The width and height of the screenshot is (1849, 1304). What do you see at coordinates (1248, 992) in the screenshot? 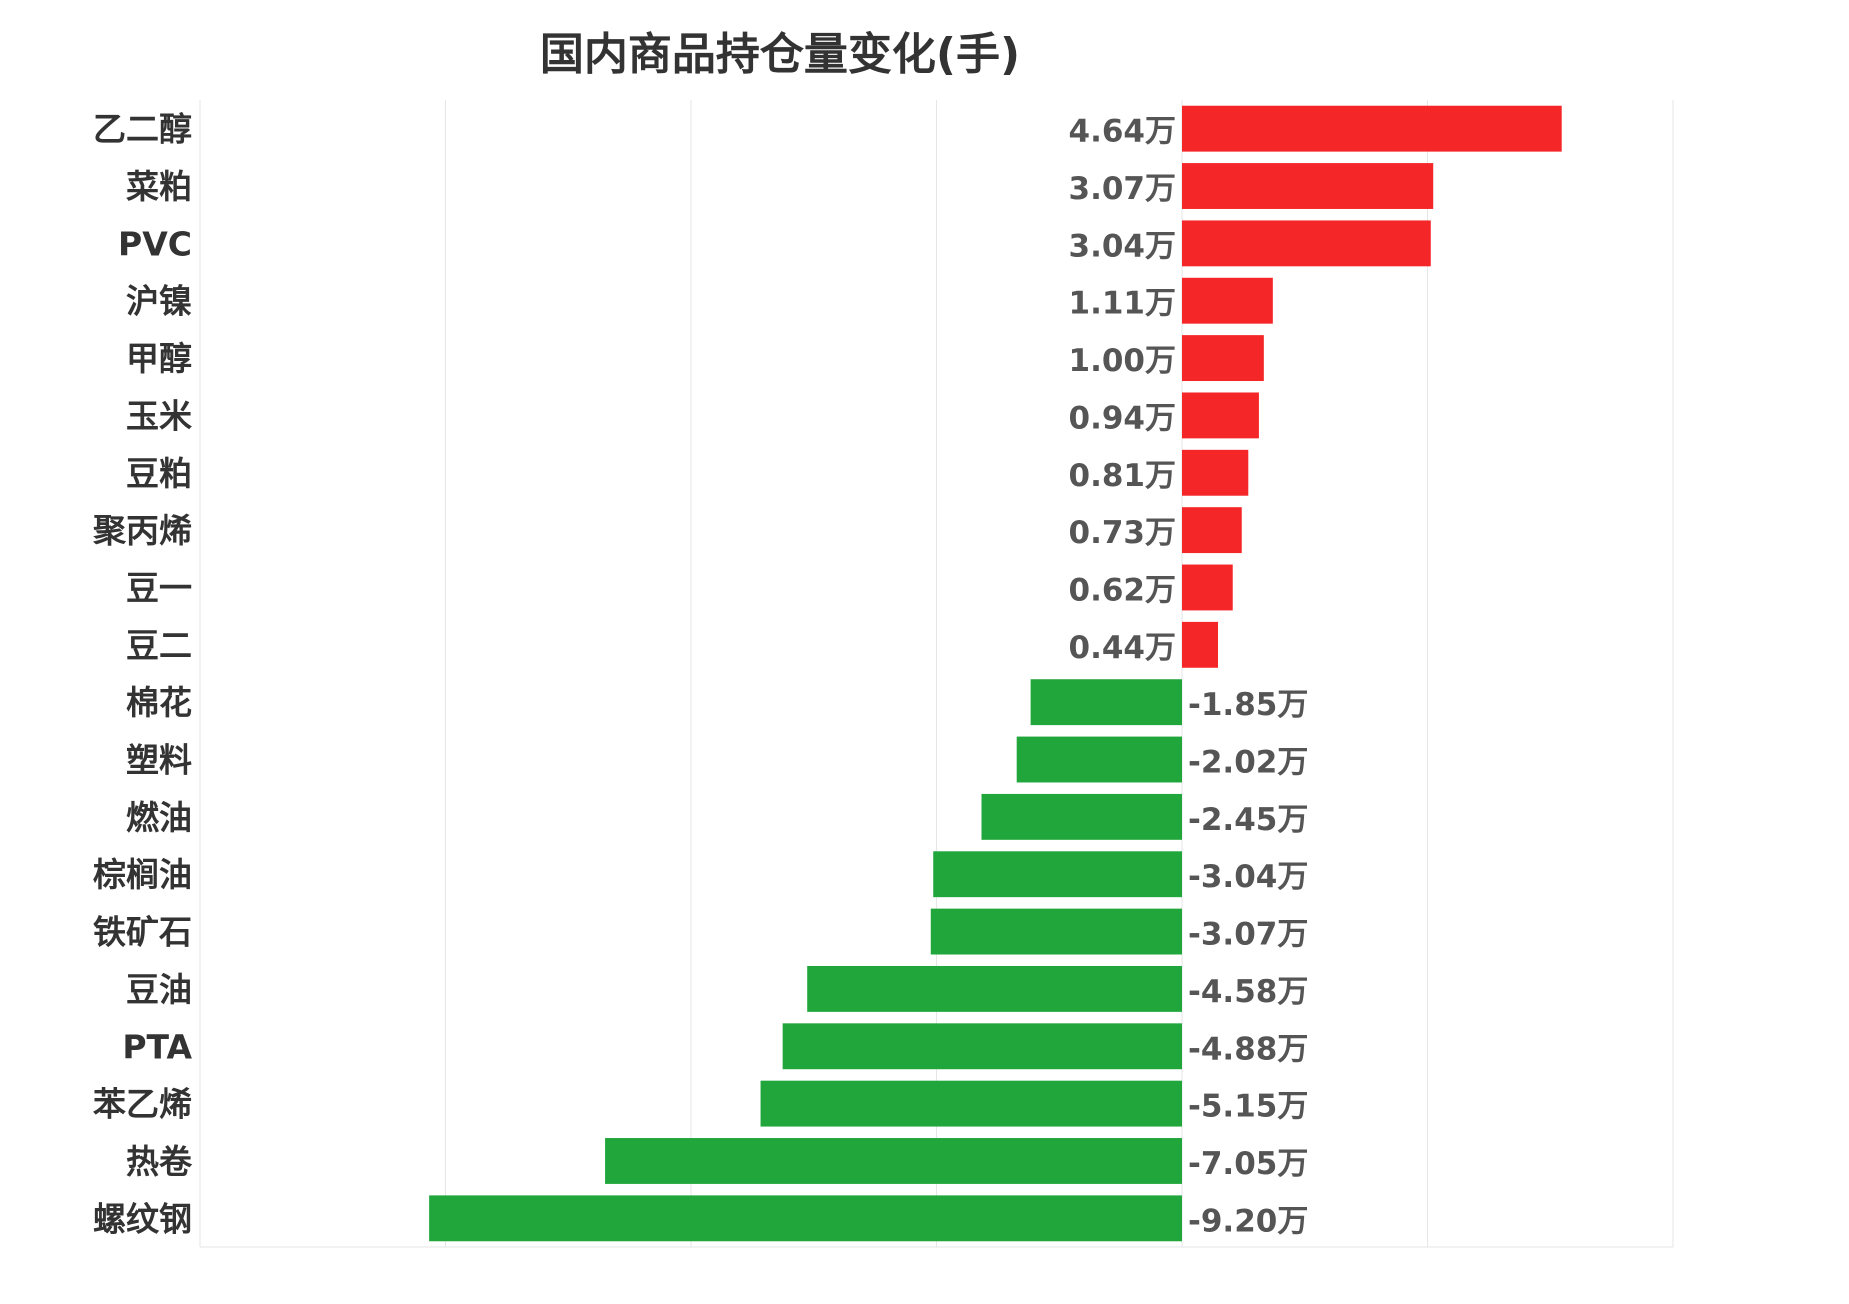
I see `data-label: -4.58万` at bounding box center [1248, 992].